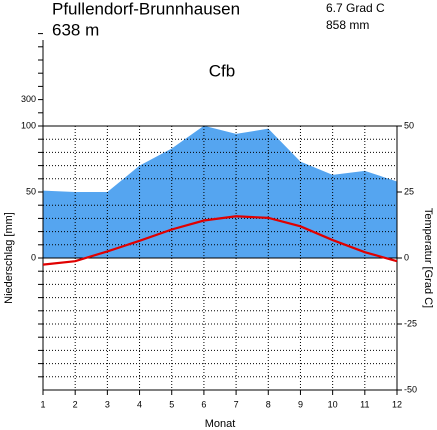 The image size is (437, 430). I want to click on x-tick-label: 12, so click(397, 404).